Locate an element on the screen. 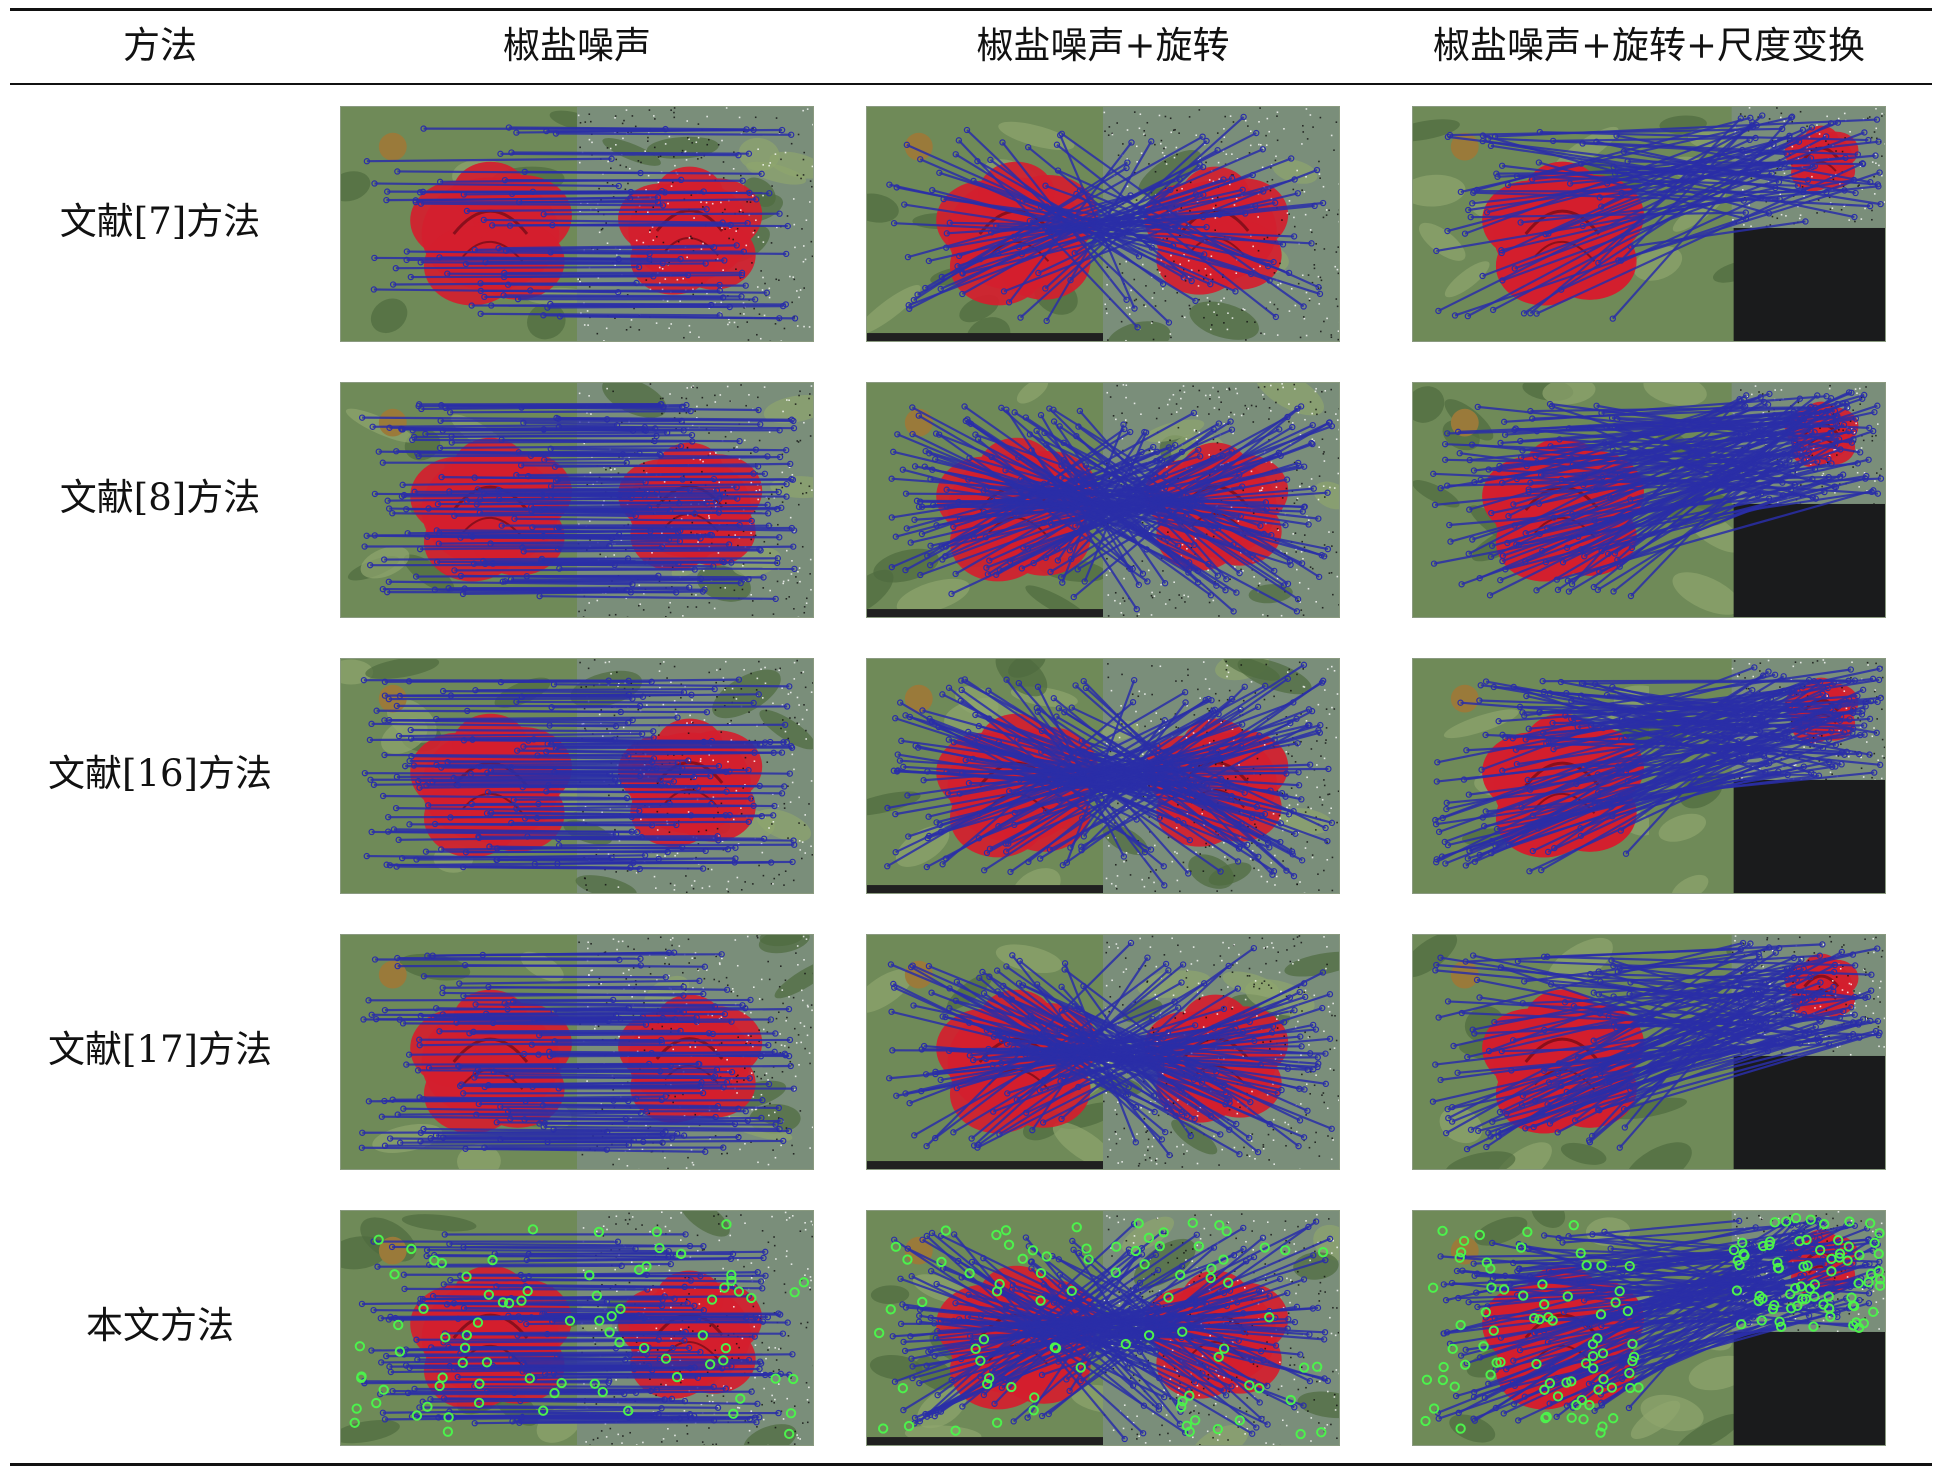  result-image-row4-scale is located at coordinates (1649, 1052).